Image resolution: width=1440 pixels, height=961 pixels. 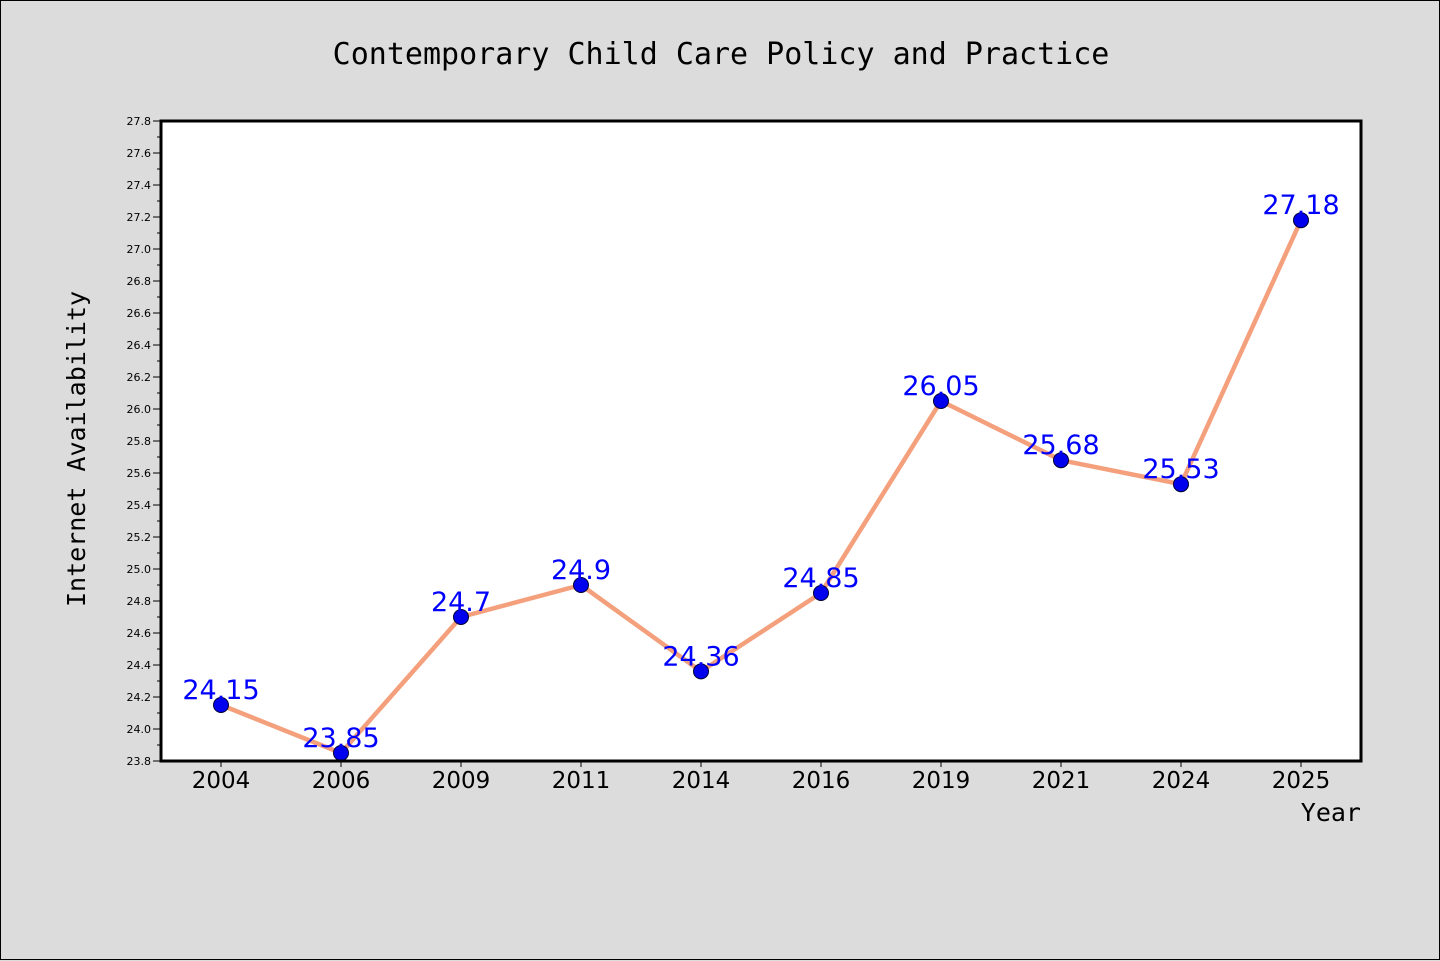 I want to click on y-tick-label: 24.6, so click(x=139, y=633).